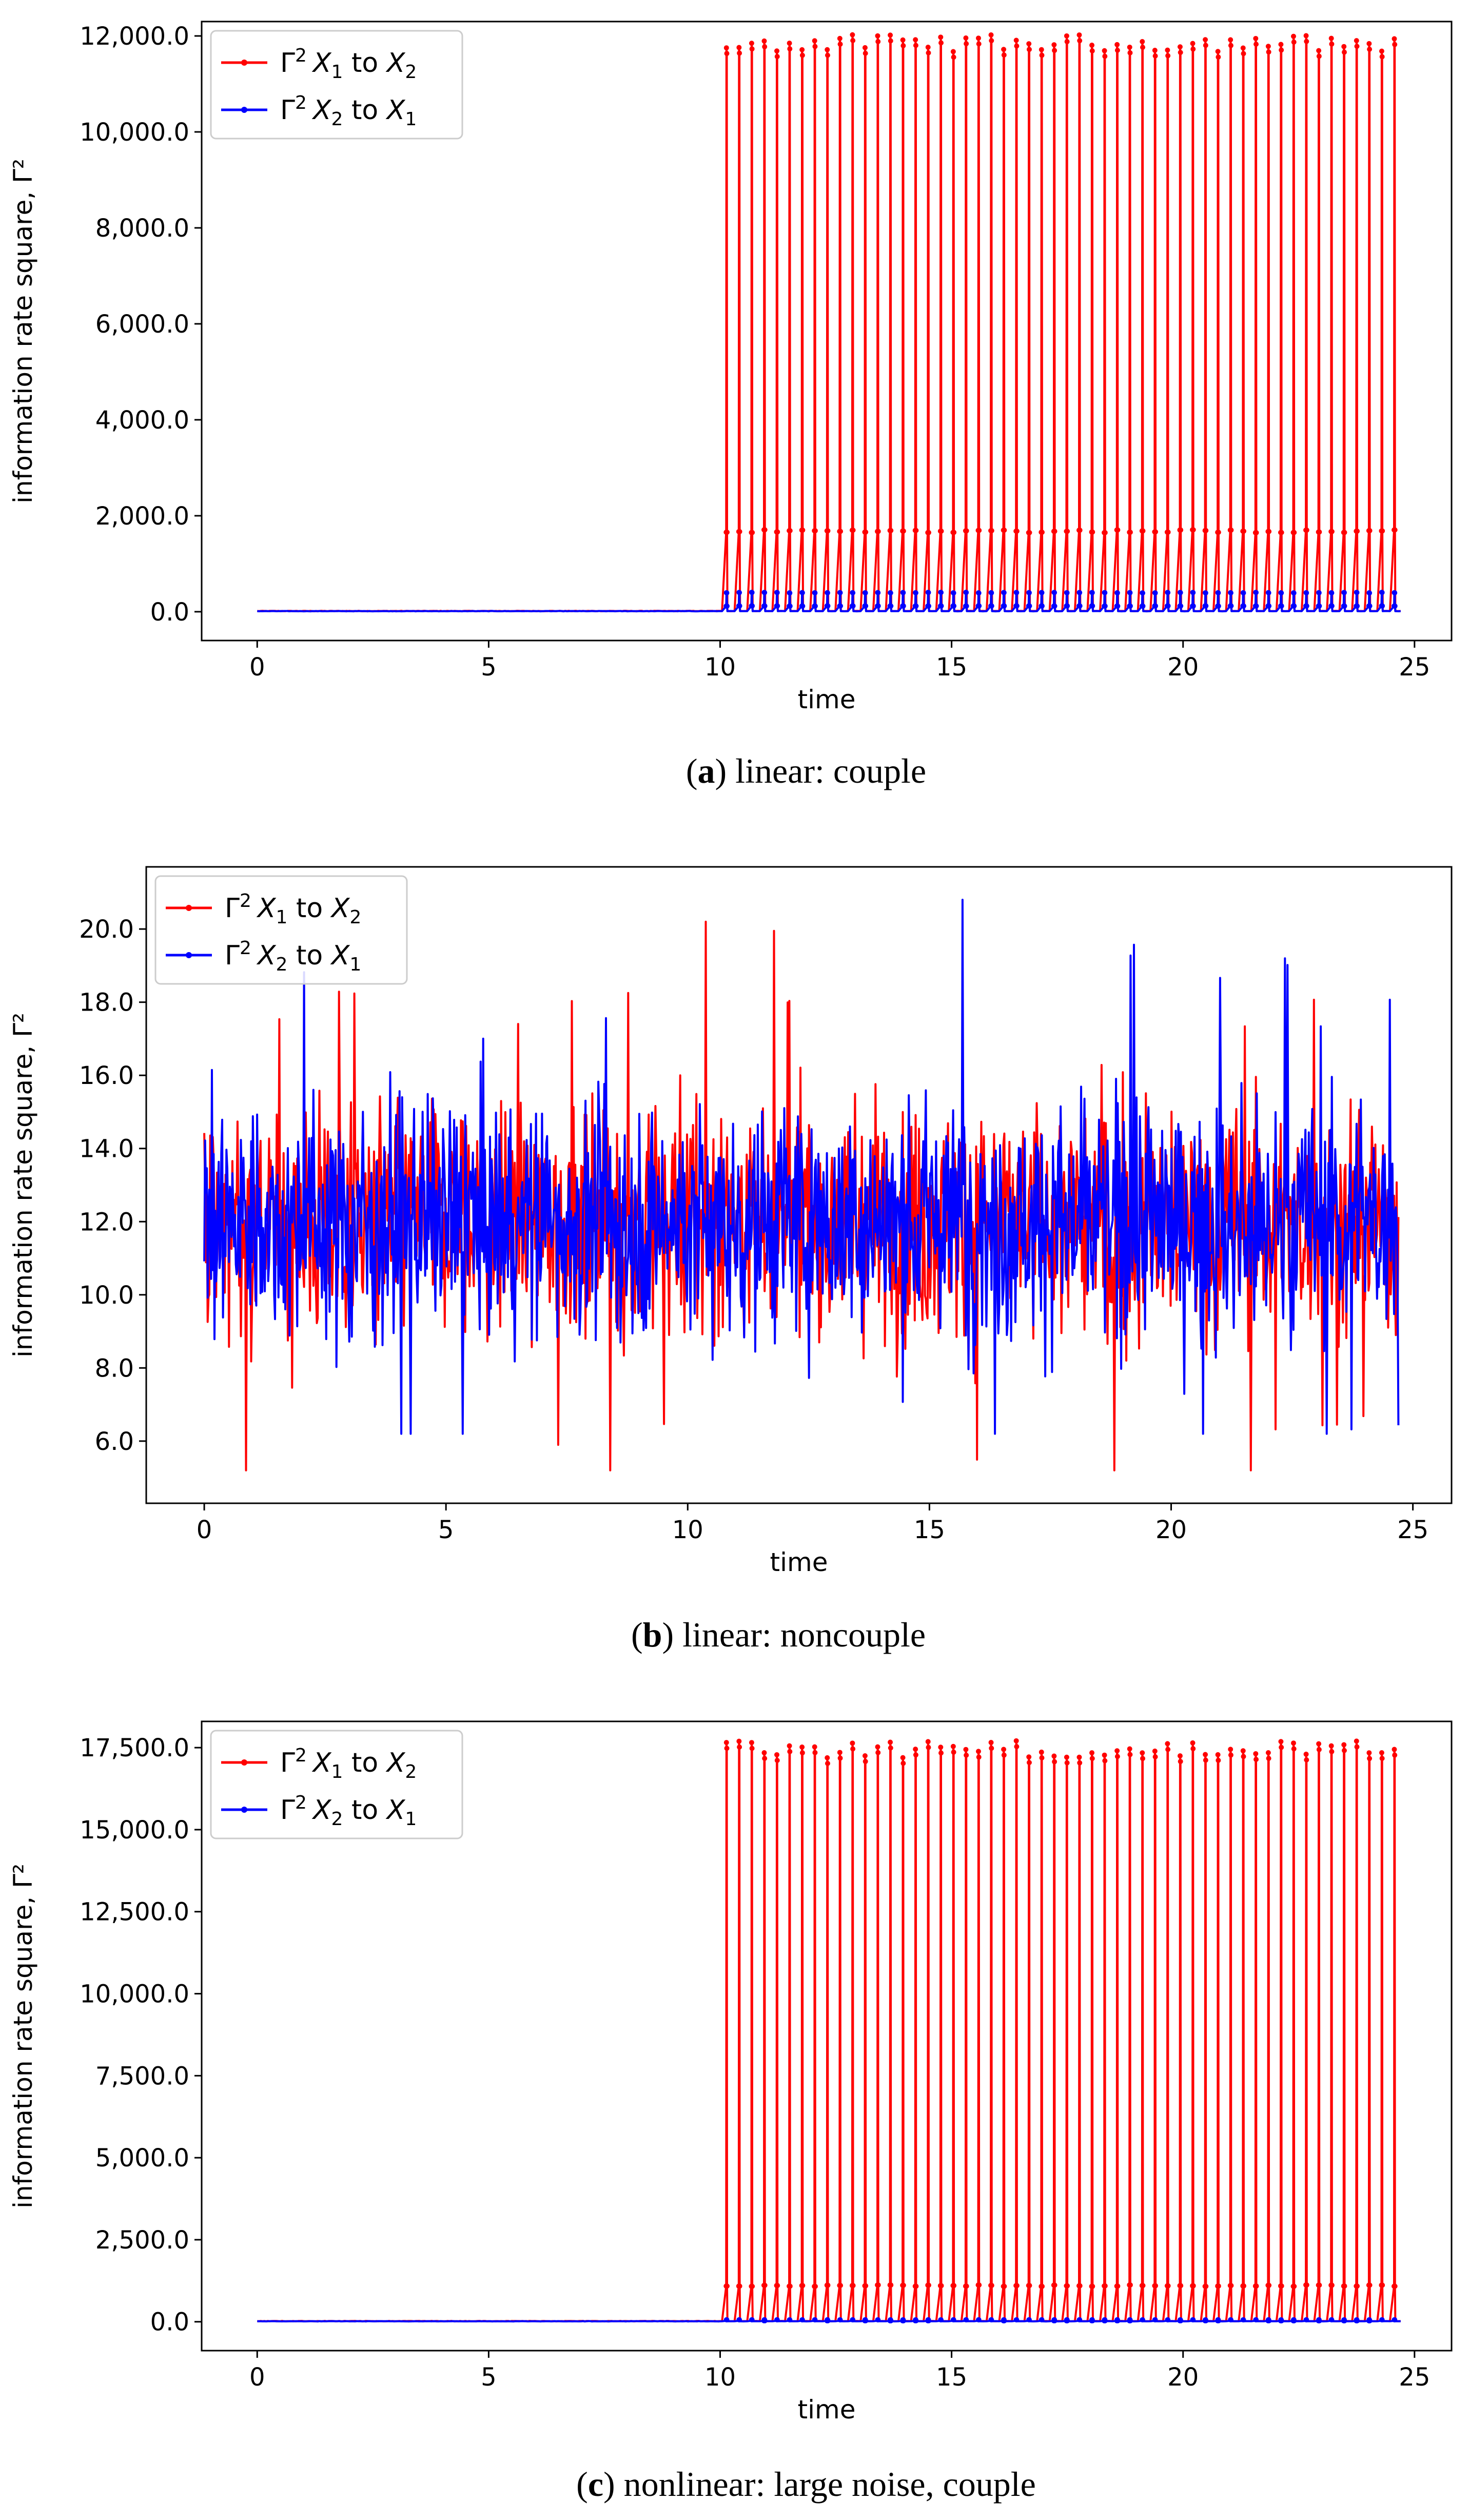  Describe the element at coordinates (1414, 2378) in the screenshot. I see `x-tick-label: 25` at that location.